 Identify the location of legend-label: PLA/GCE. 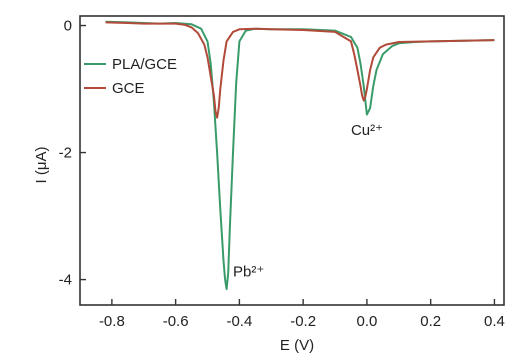
(144, 64).